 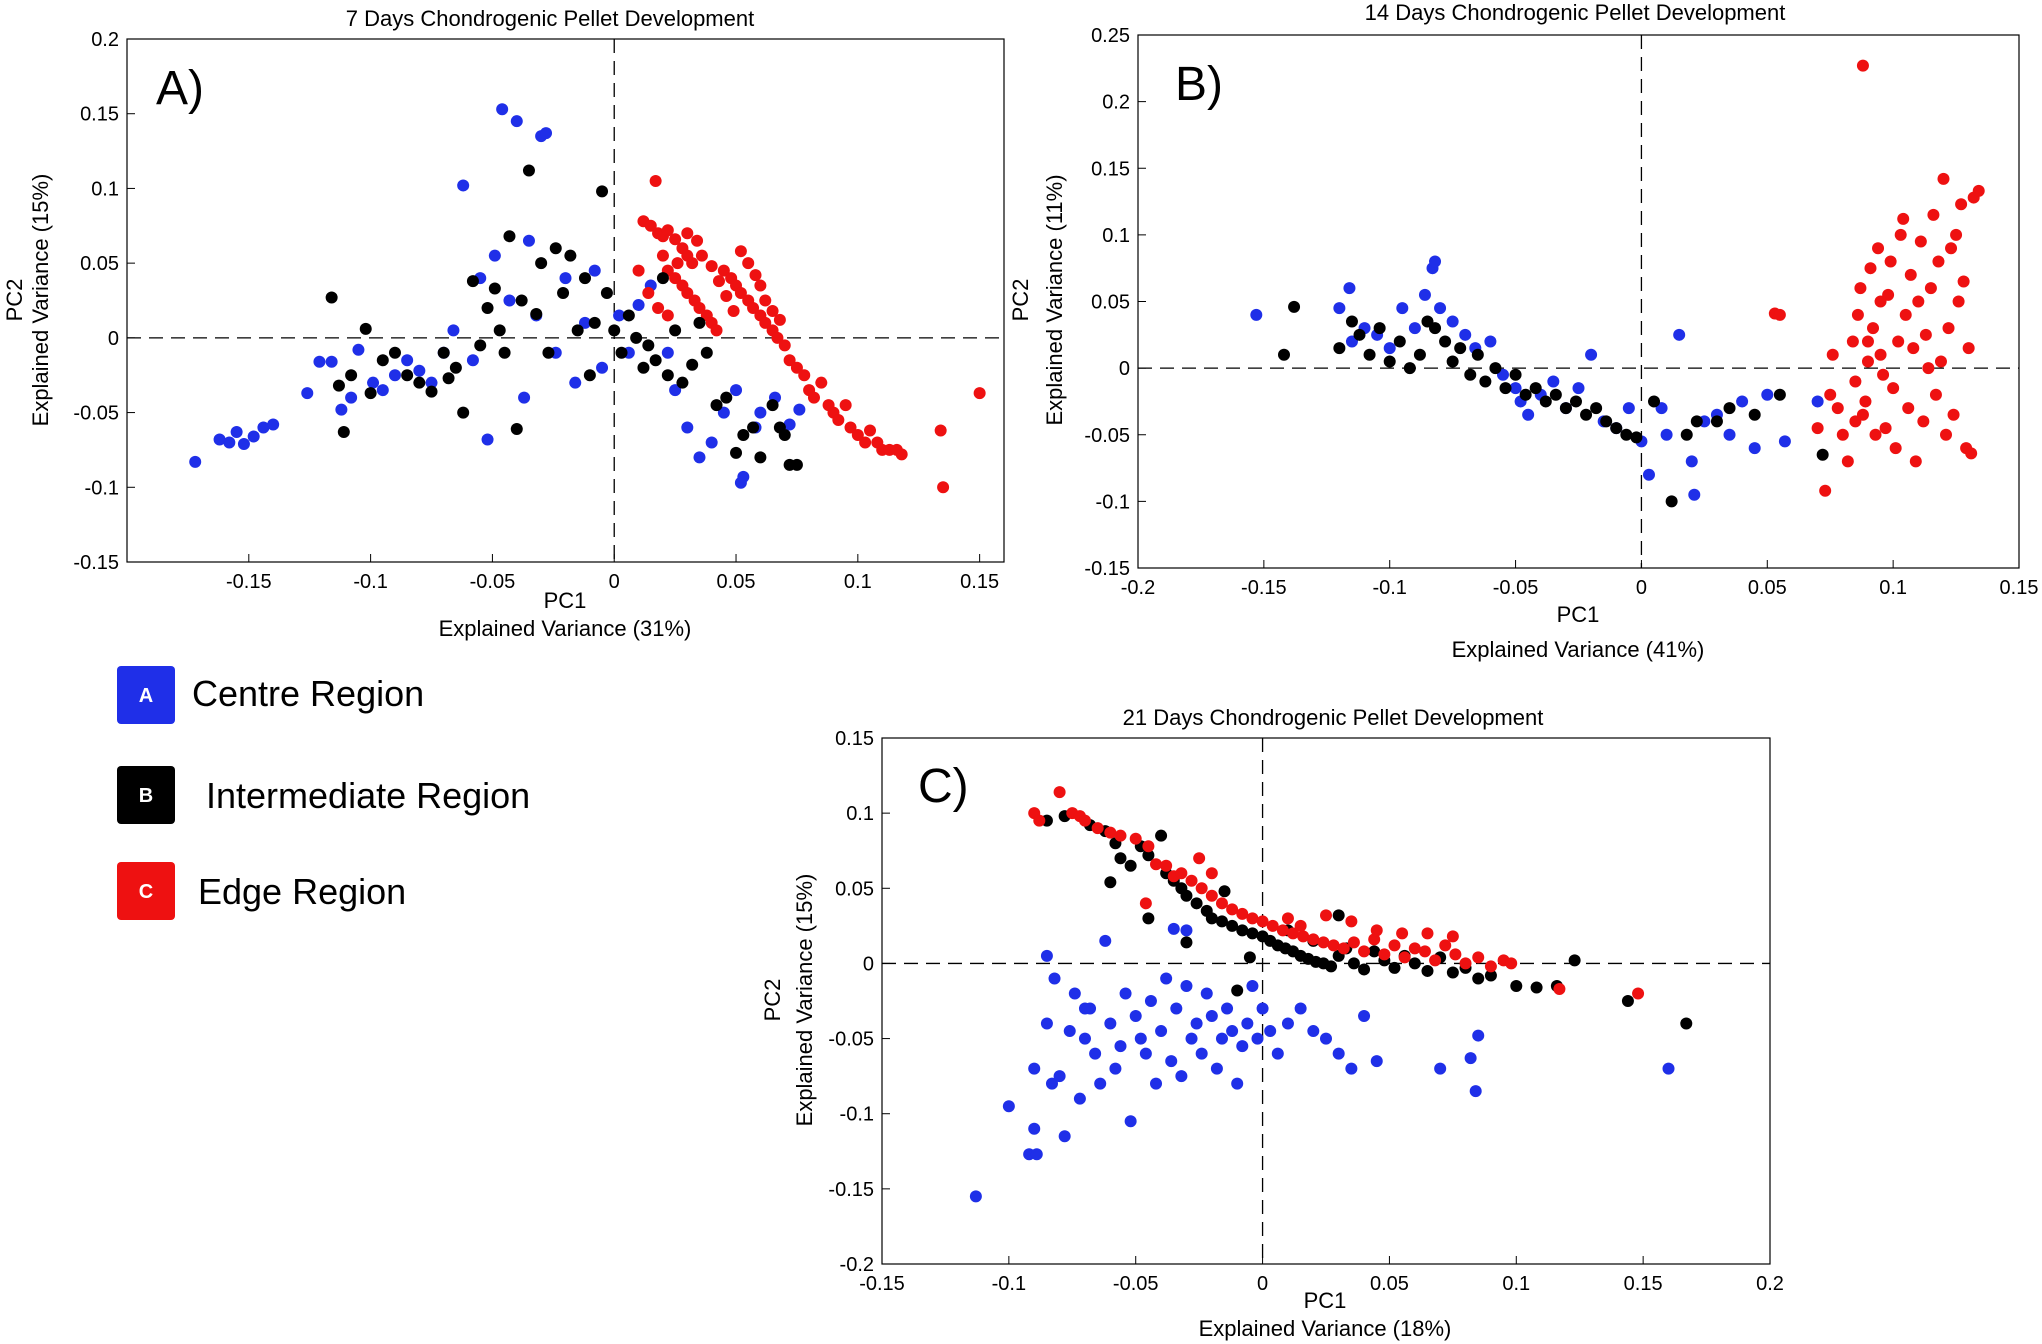 I want to click on panel-a-xtick-label: 0.1, so click(x=858, y=582).